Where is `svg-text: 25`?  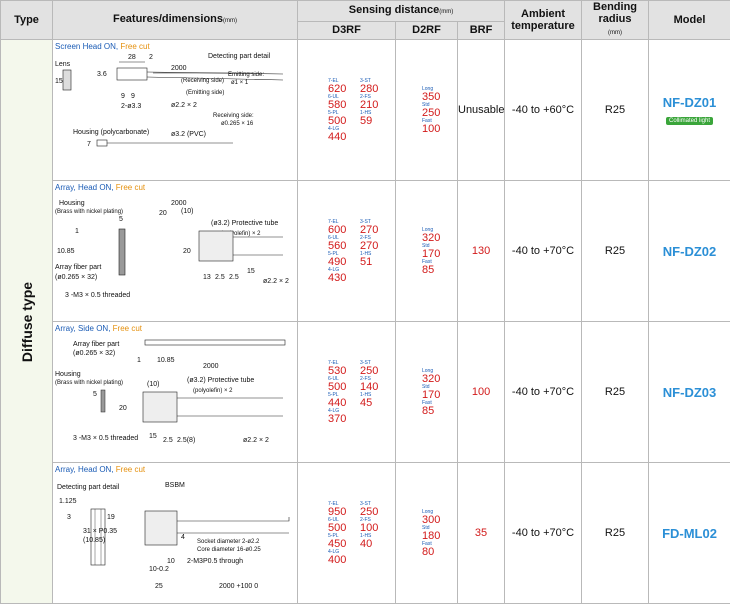 svg-text: 25 is located at coordinates (159, 586).